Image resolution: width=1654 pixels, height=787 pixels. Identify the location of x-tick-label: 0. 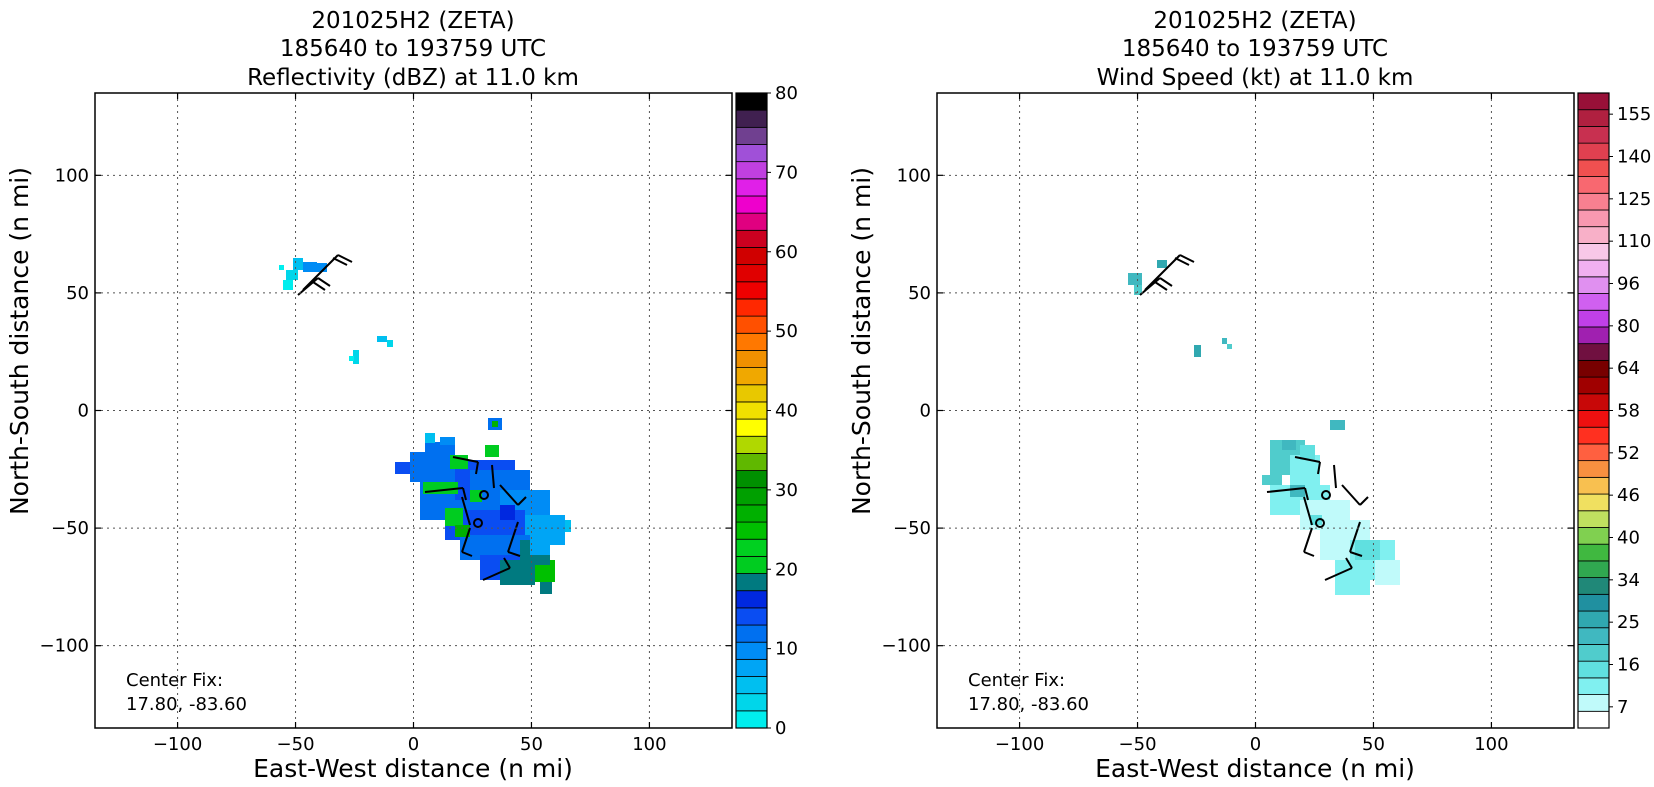
(1255, 744).